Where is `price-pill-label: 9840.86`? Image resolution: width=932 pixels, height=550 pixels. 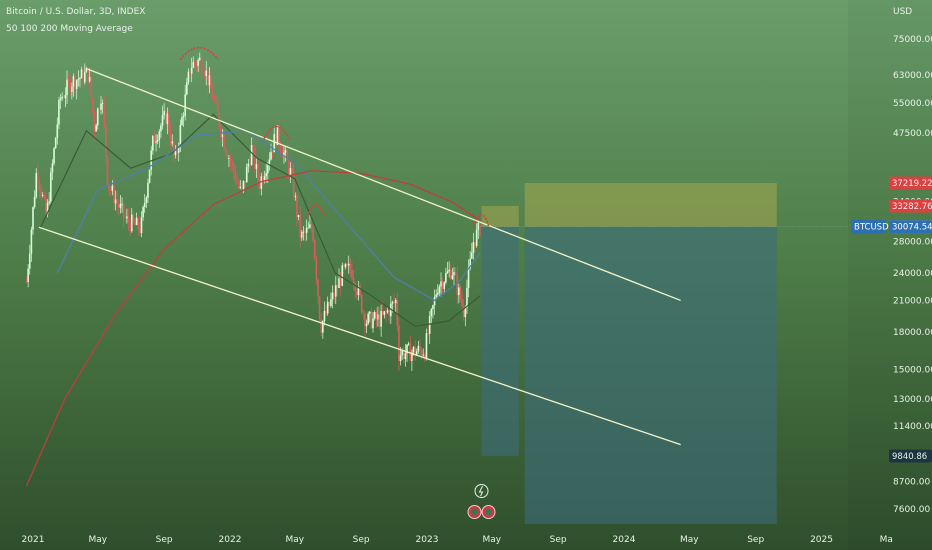
price-pill-label: 9840.86 is located at coordinates (909, 457).